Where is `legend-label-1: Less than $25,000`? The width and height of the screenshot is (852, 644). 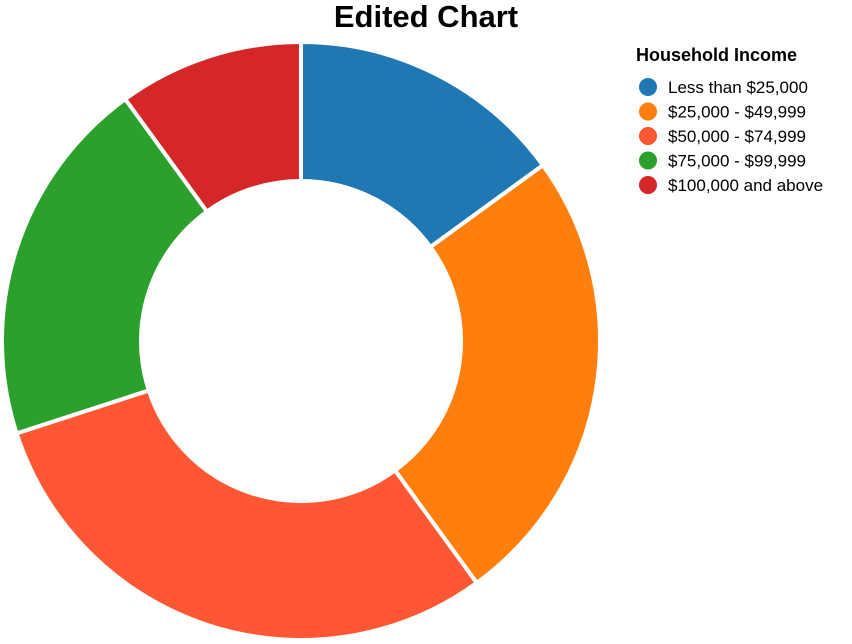
legend-label-1: Less than $25,000 is located at coordinates (738, 87).